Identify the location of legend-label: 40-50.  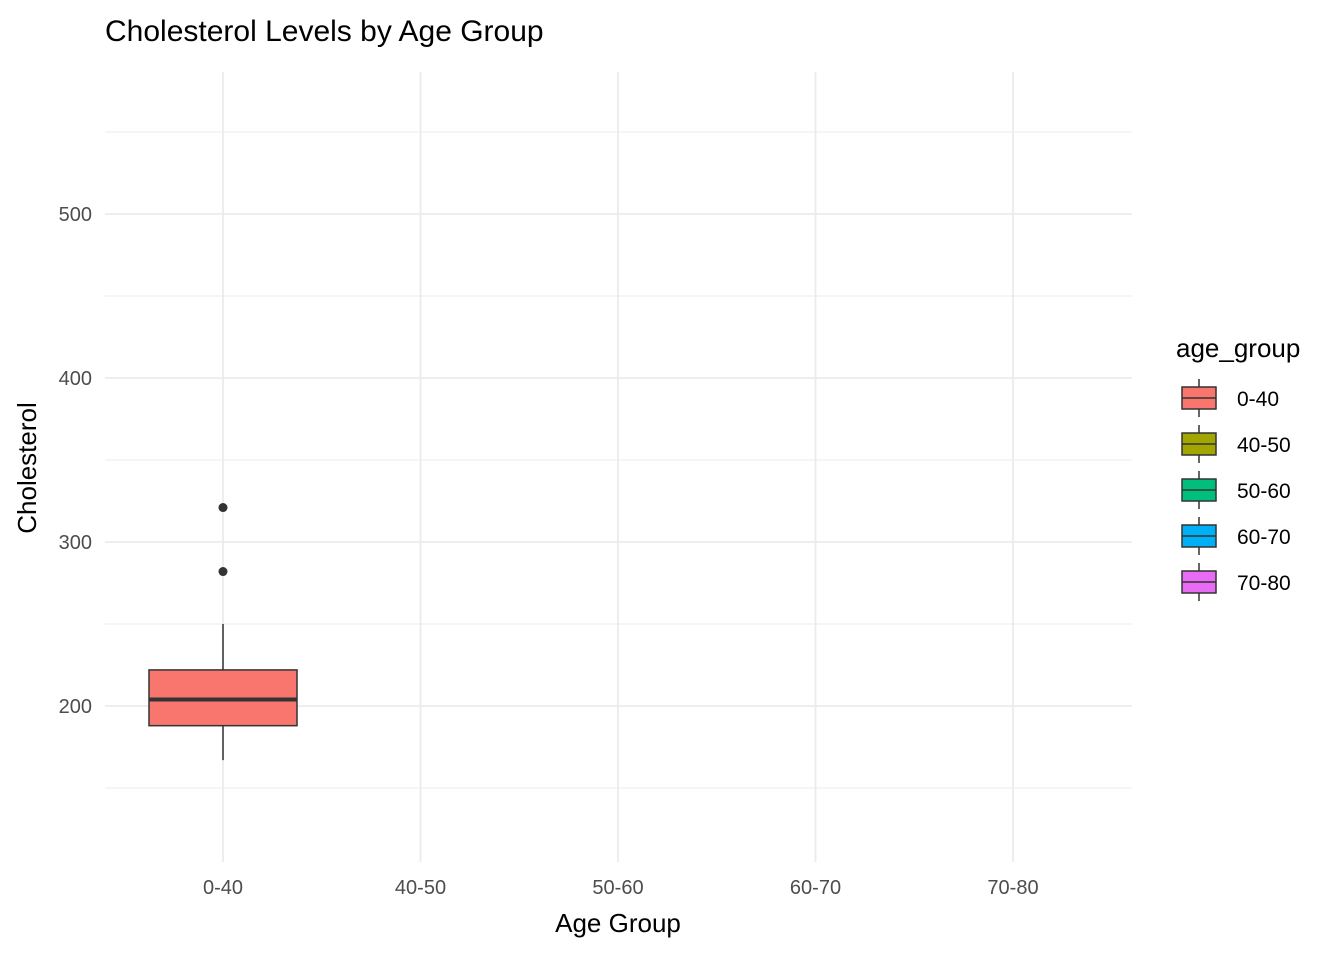
(1264, 445).